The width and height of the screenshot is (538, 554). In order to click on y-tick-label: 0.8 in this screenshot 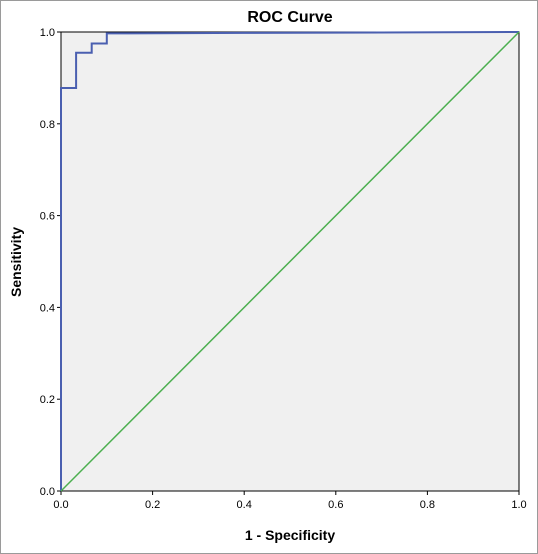, I will do `click(47, 125)`.